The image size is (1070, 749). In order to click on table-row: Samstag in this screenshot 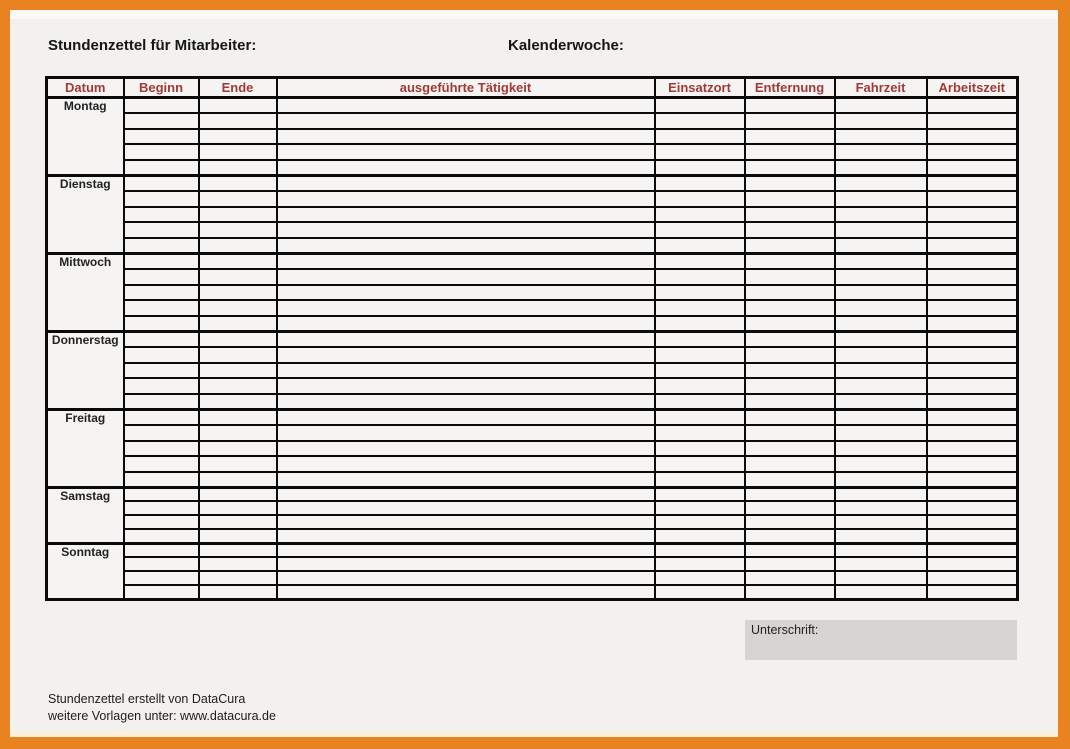, I will do `click(532, 515)`.